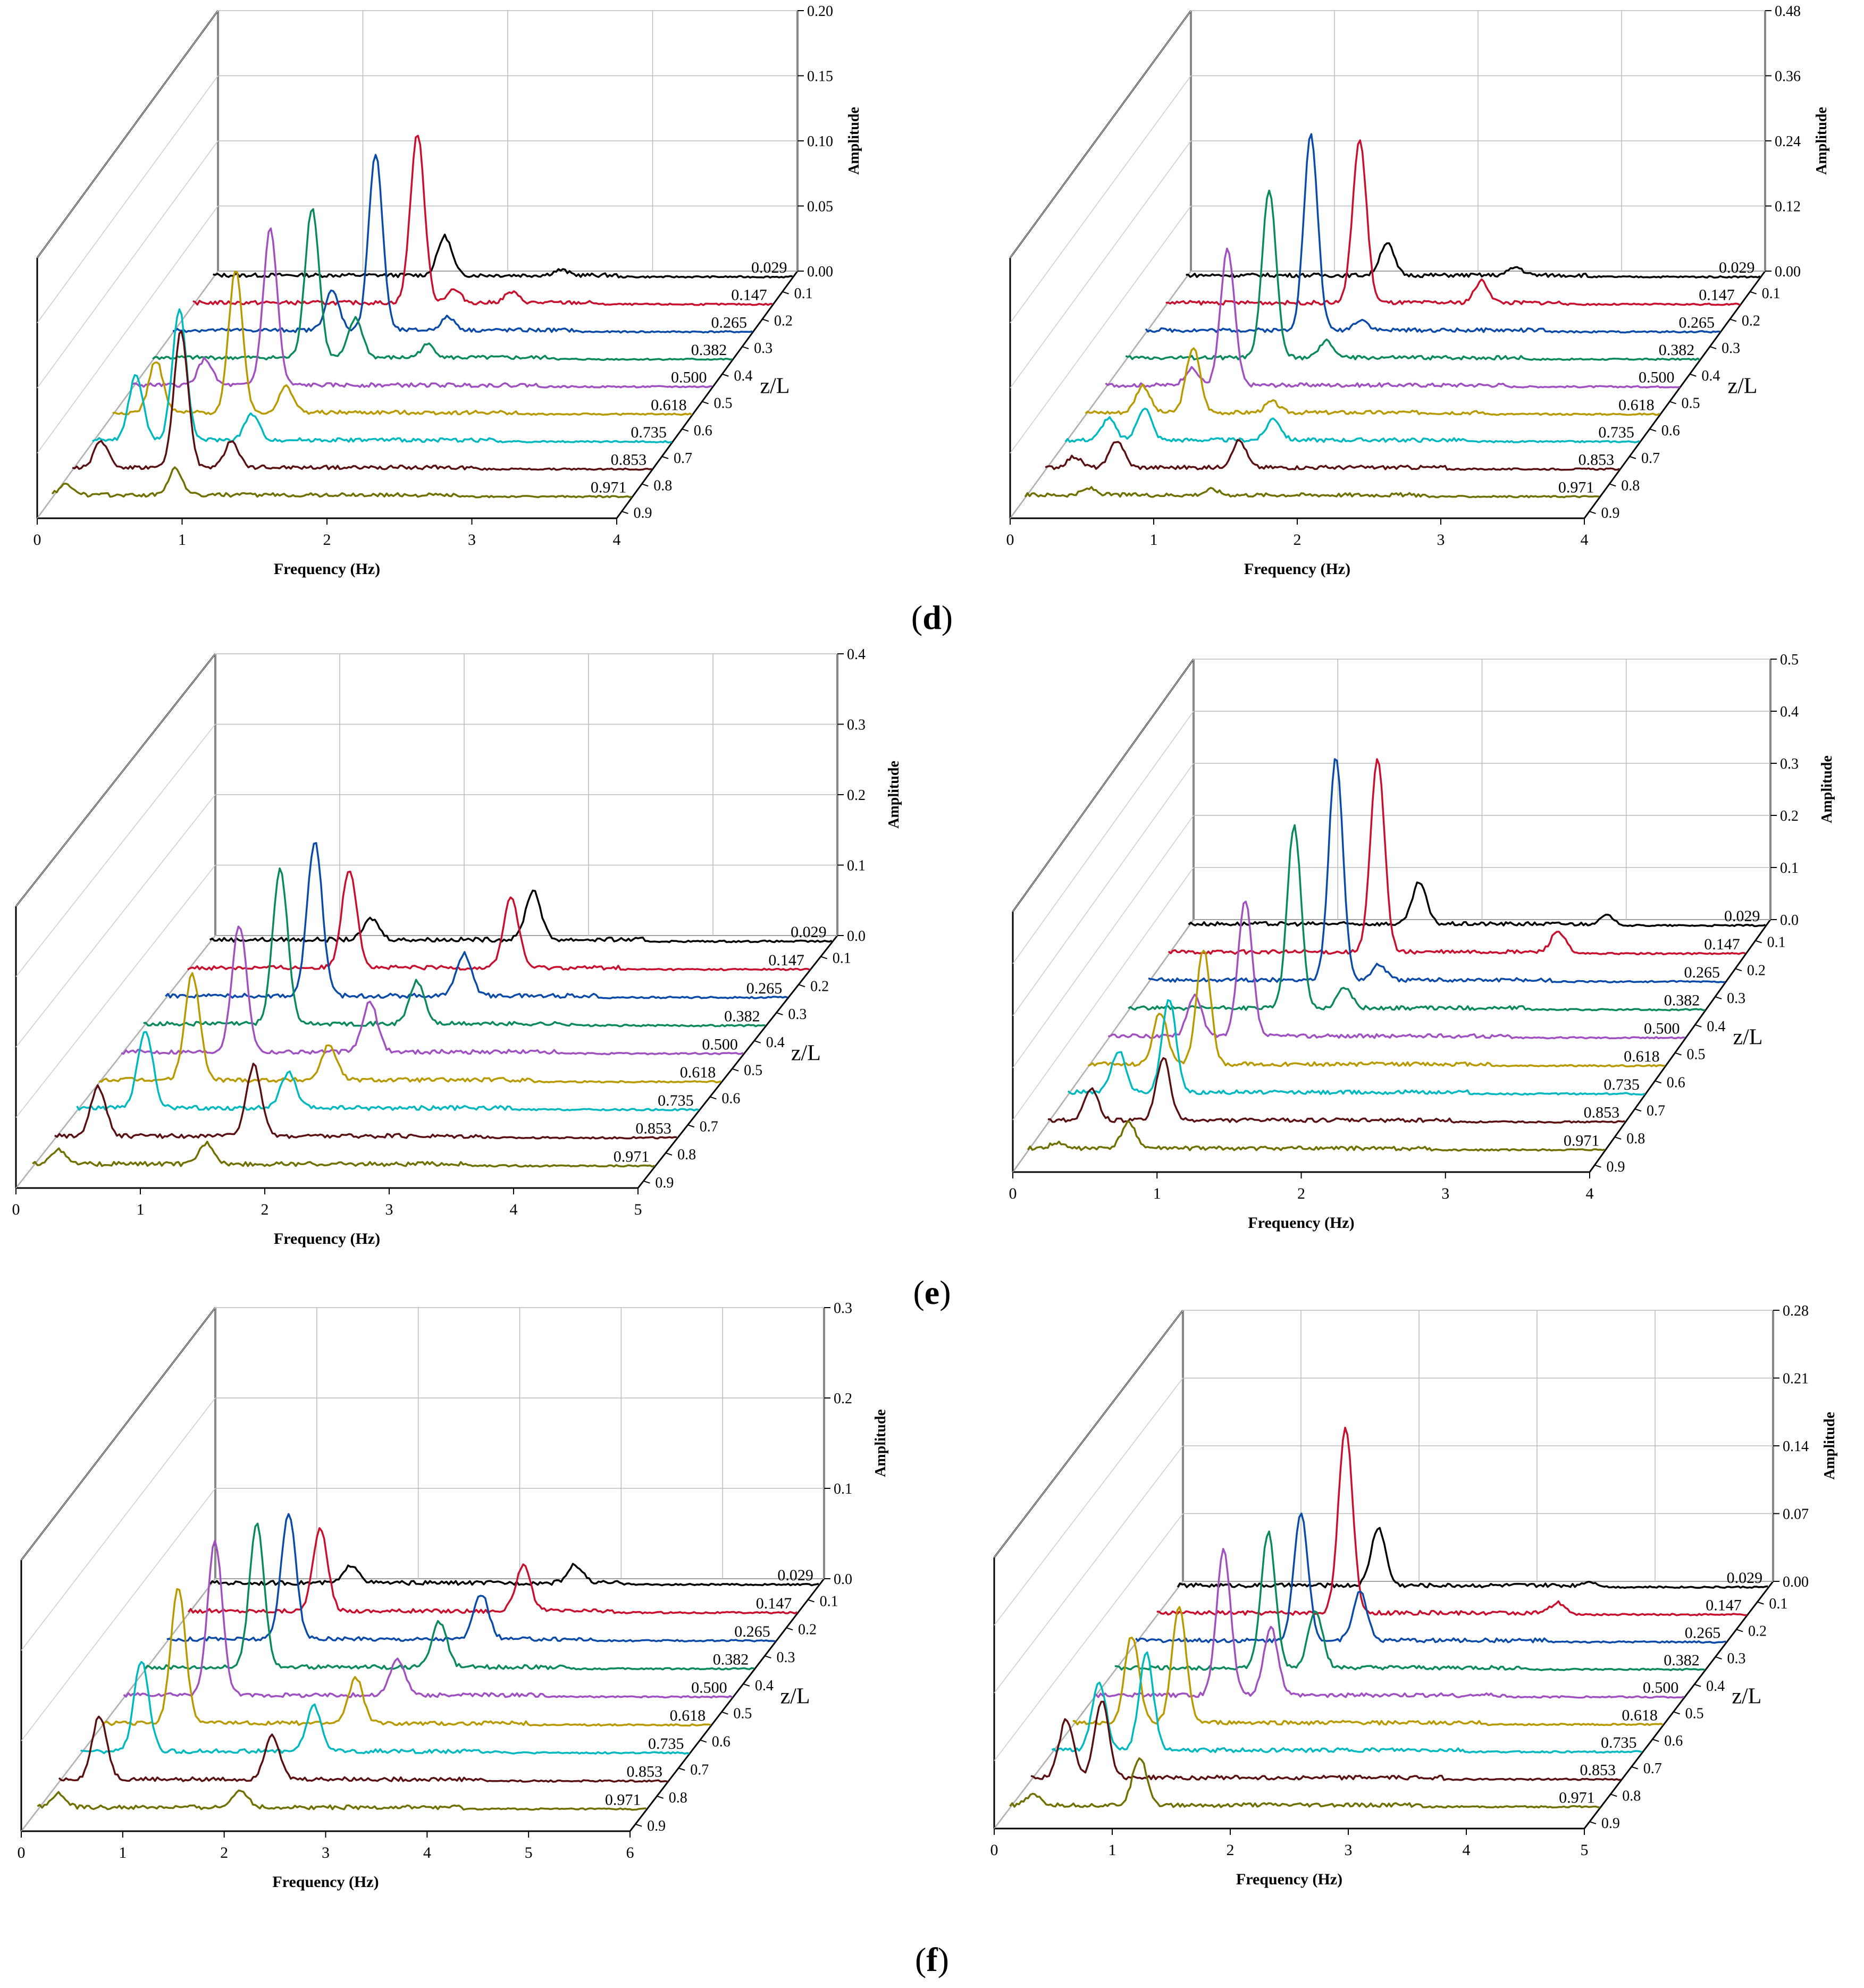  Describe the element at coordinates (521, 916) in the screenshot. I see `series-line-0.029` at that location.